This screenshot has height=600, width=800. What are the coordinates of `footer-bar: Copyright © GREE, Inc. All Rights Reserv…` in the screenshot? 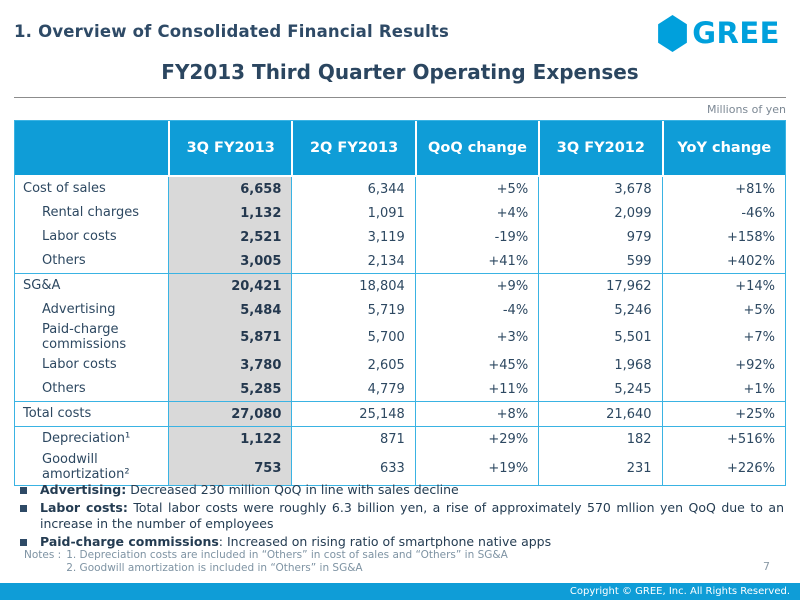 It's located at (400, 591).